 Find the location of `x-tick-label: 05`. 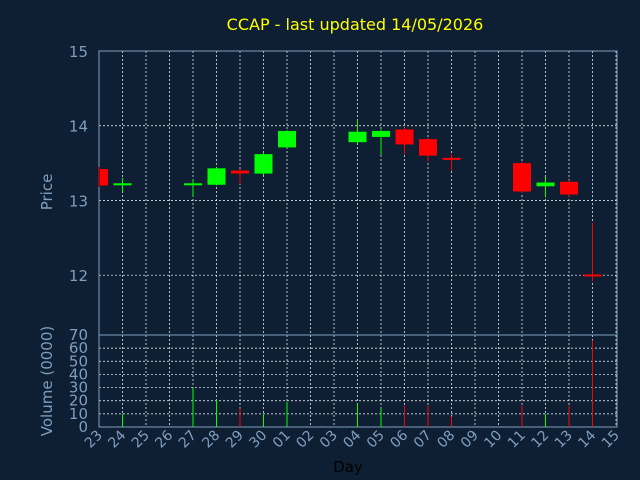

x-tick-label: 05 is located at coordinates (376, 440).